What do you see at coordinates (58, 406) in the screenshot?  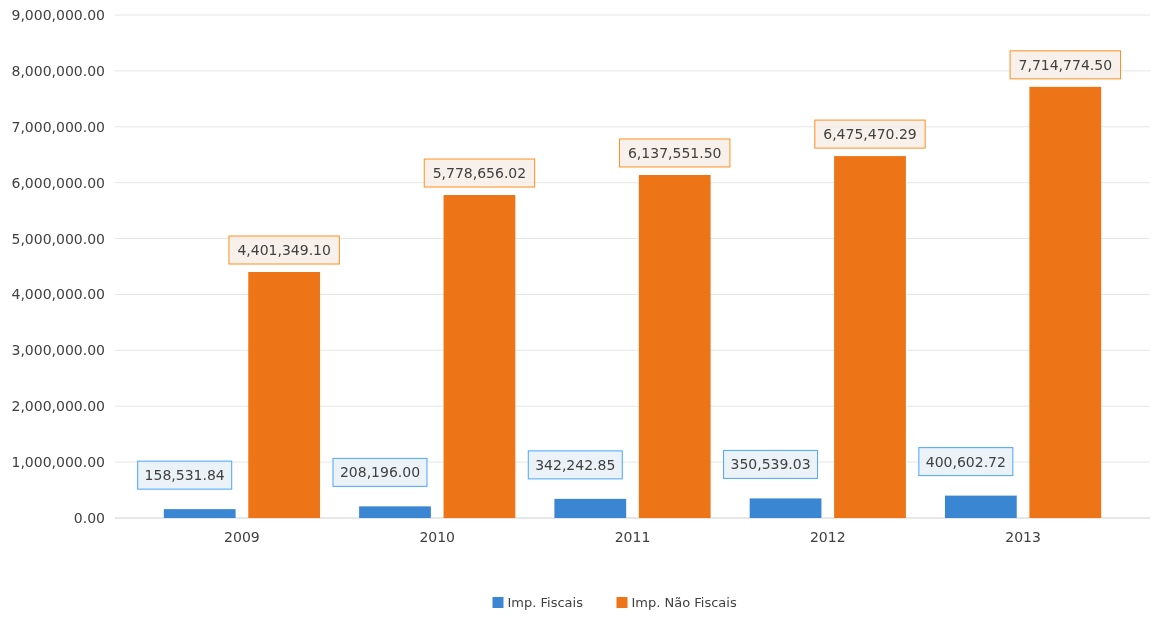 I see `y-tick-label: 2,000,000.00` at bounding box center [58, 406].